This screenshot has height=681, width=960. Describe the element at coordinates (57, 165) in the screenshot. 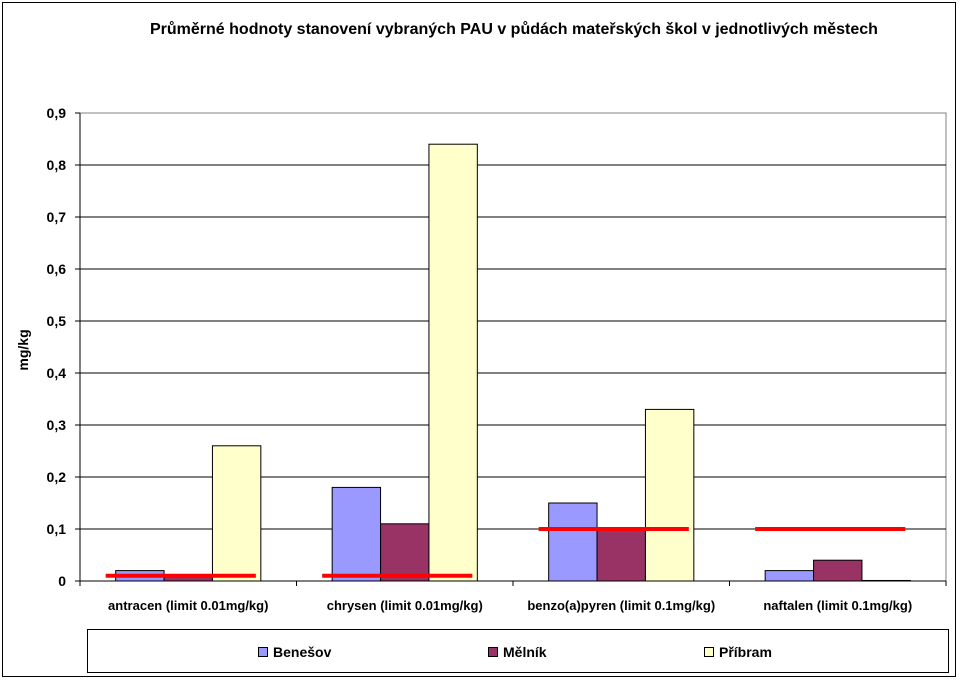

I see `y-tick-label: 0,8` at that location.